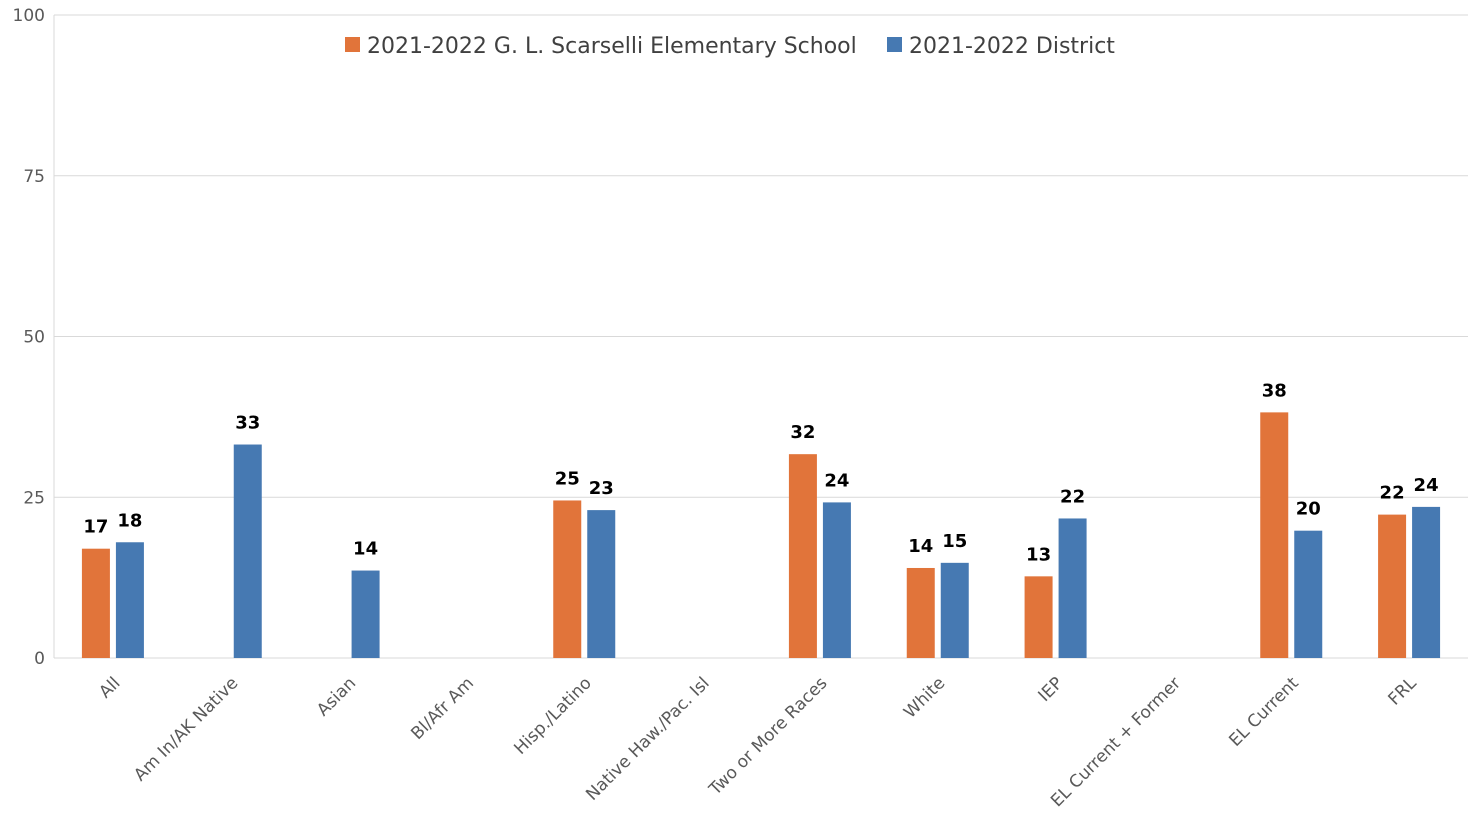 Image resolution: width=1475 pixels, height=835 pixels. What do you see at coordinates (1038, 554) in the screenshot?
I see `data-label: 13` at bounding box center [1038, 554].